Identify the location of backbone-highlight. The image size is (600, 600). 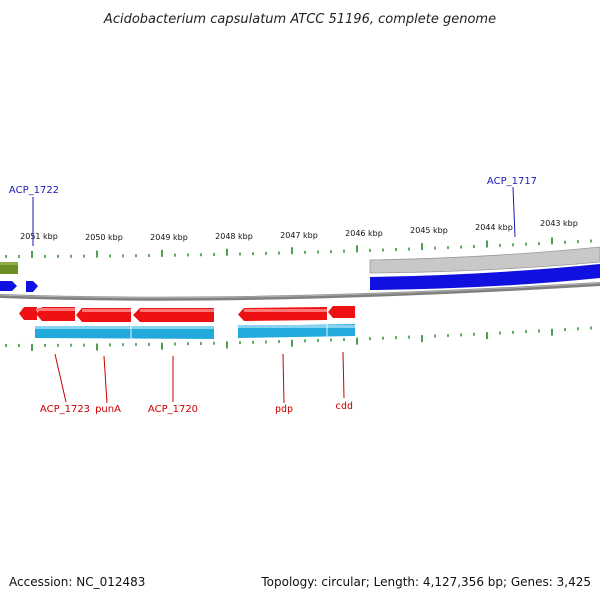
(300, 290).